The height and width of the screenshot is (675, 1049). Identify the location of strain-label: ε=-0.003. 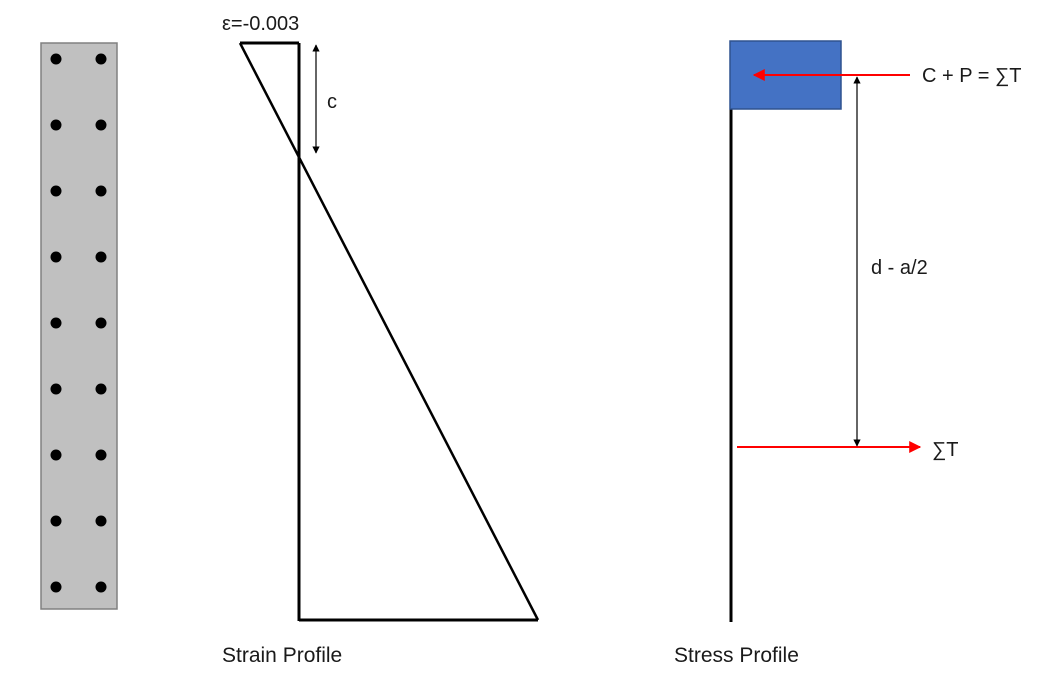
(260, 24).